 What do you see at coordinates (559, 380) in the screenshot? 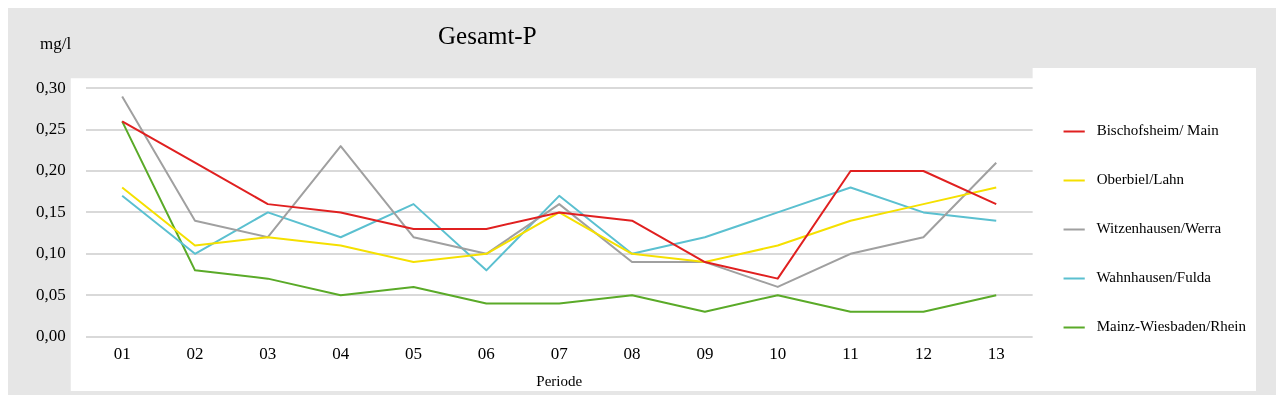
I see `x-axis-title: Periode` at bounding box center [559, 380].